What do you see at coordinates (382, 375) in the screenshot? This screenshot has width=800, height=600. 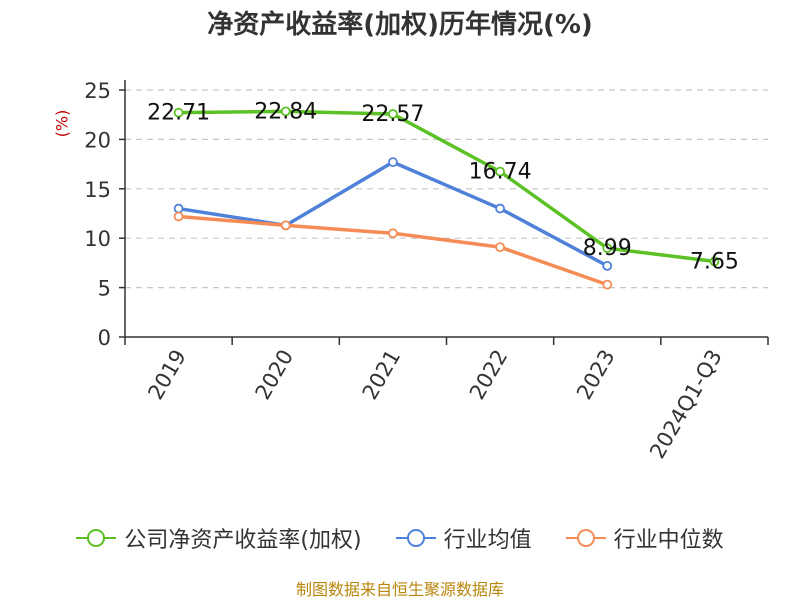 I see `x-tick-label: 2021` at bounding box center [382, 375].